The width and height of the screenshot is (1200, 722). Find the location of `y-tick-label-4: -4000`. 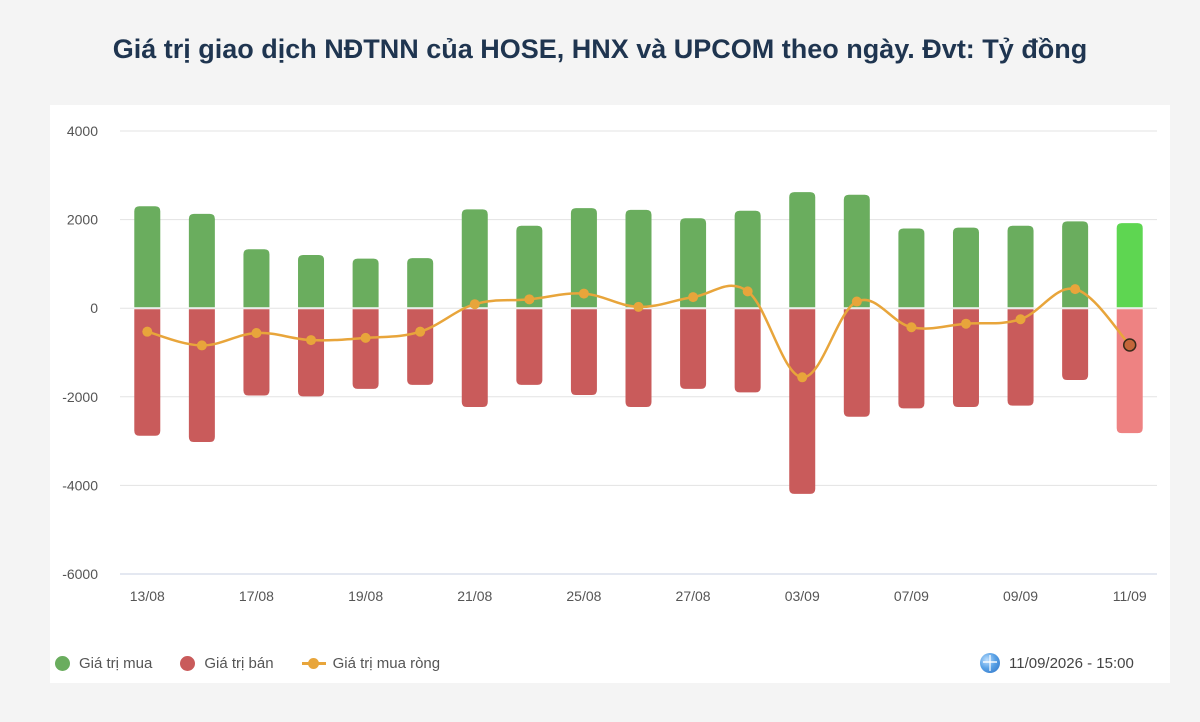

y-tick-label-4: -4000 is located at coordinates (80, 485).